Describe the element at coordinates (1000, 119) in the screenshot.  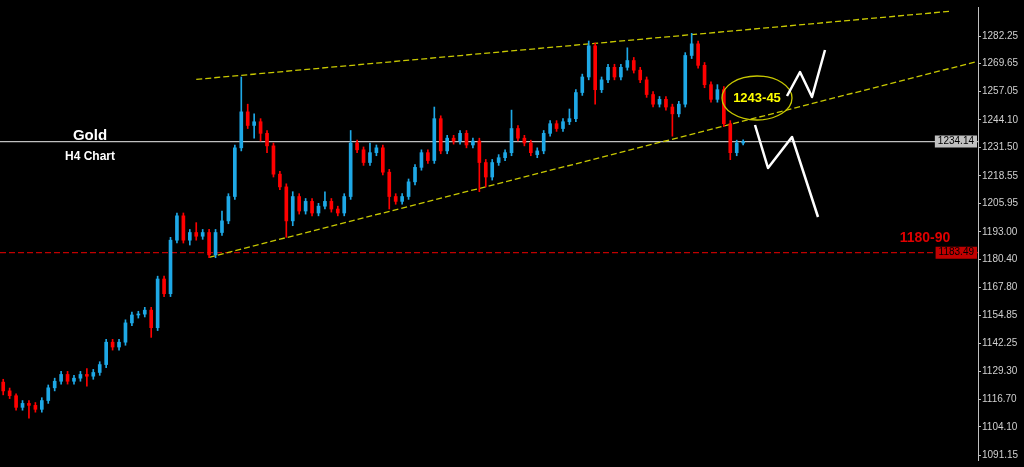
I see `y-tick-label: 1244.10` at that location.